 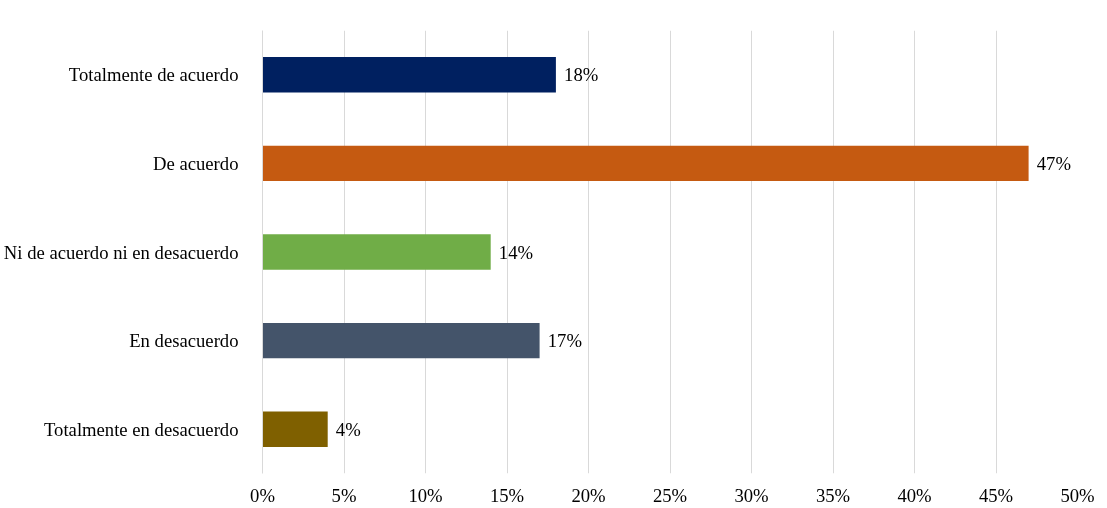 I want to click on data-label: 18%, so click(x=581, y=75).